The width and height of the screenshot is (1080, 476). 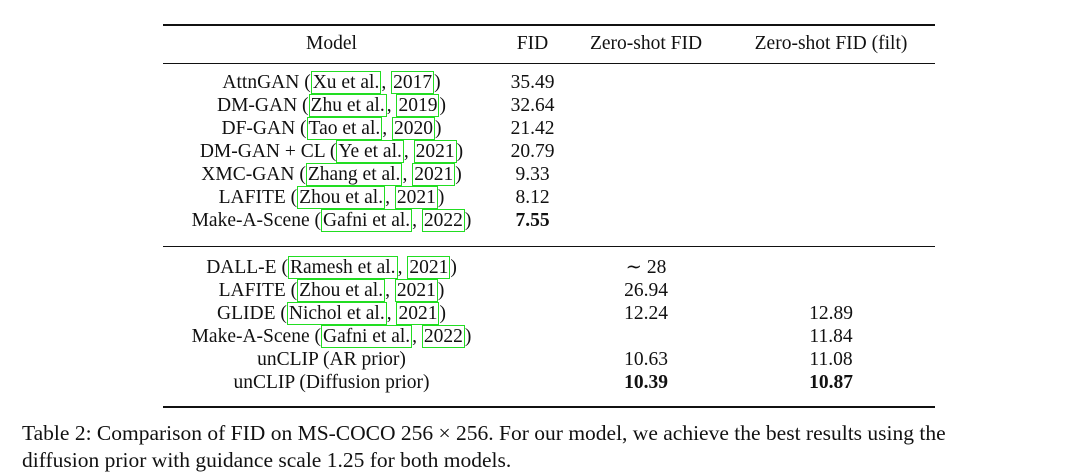 What do you see at coordinates (831, 336) in the screenshot?
I see `zero-shot-fid-filt-value: 11.84` at bounding box center [831, 336].